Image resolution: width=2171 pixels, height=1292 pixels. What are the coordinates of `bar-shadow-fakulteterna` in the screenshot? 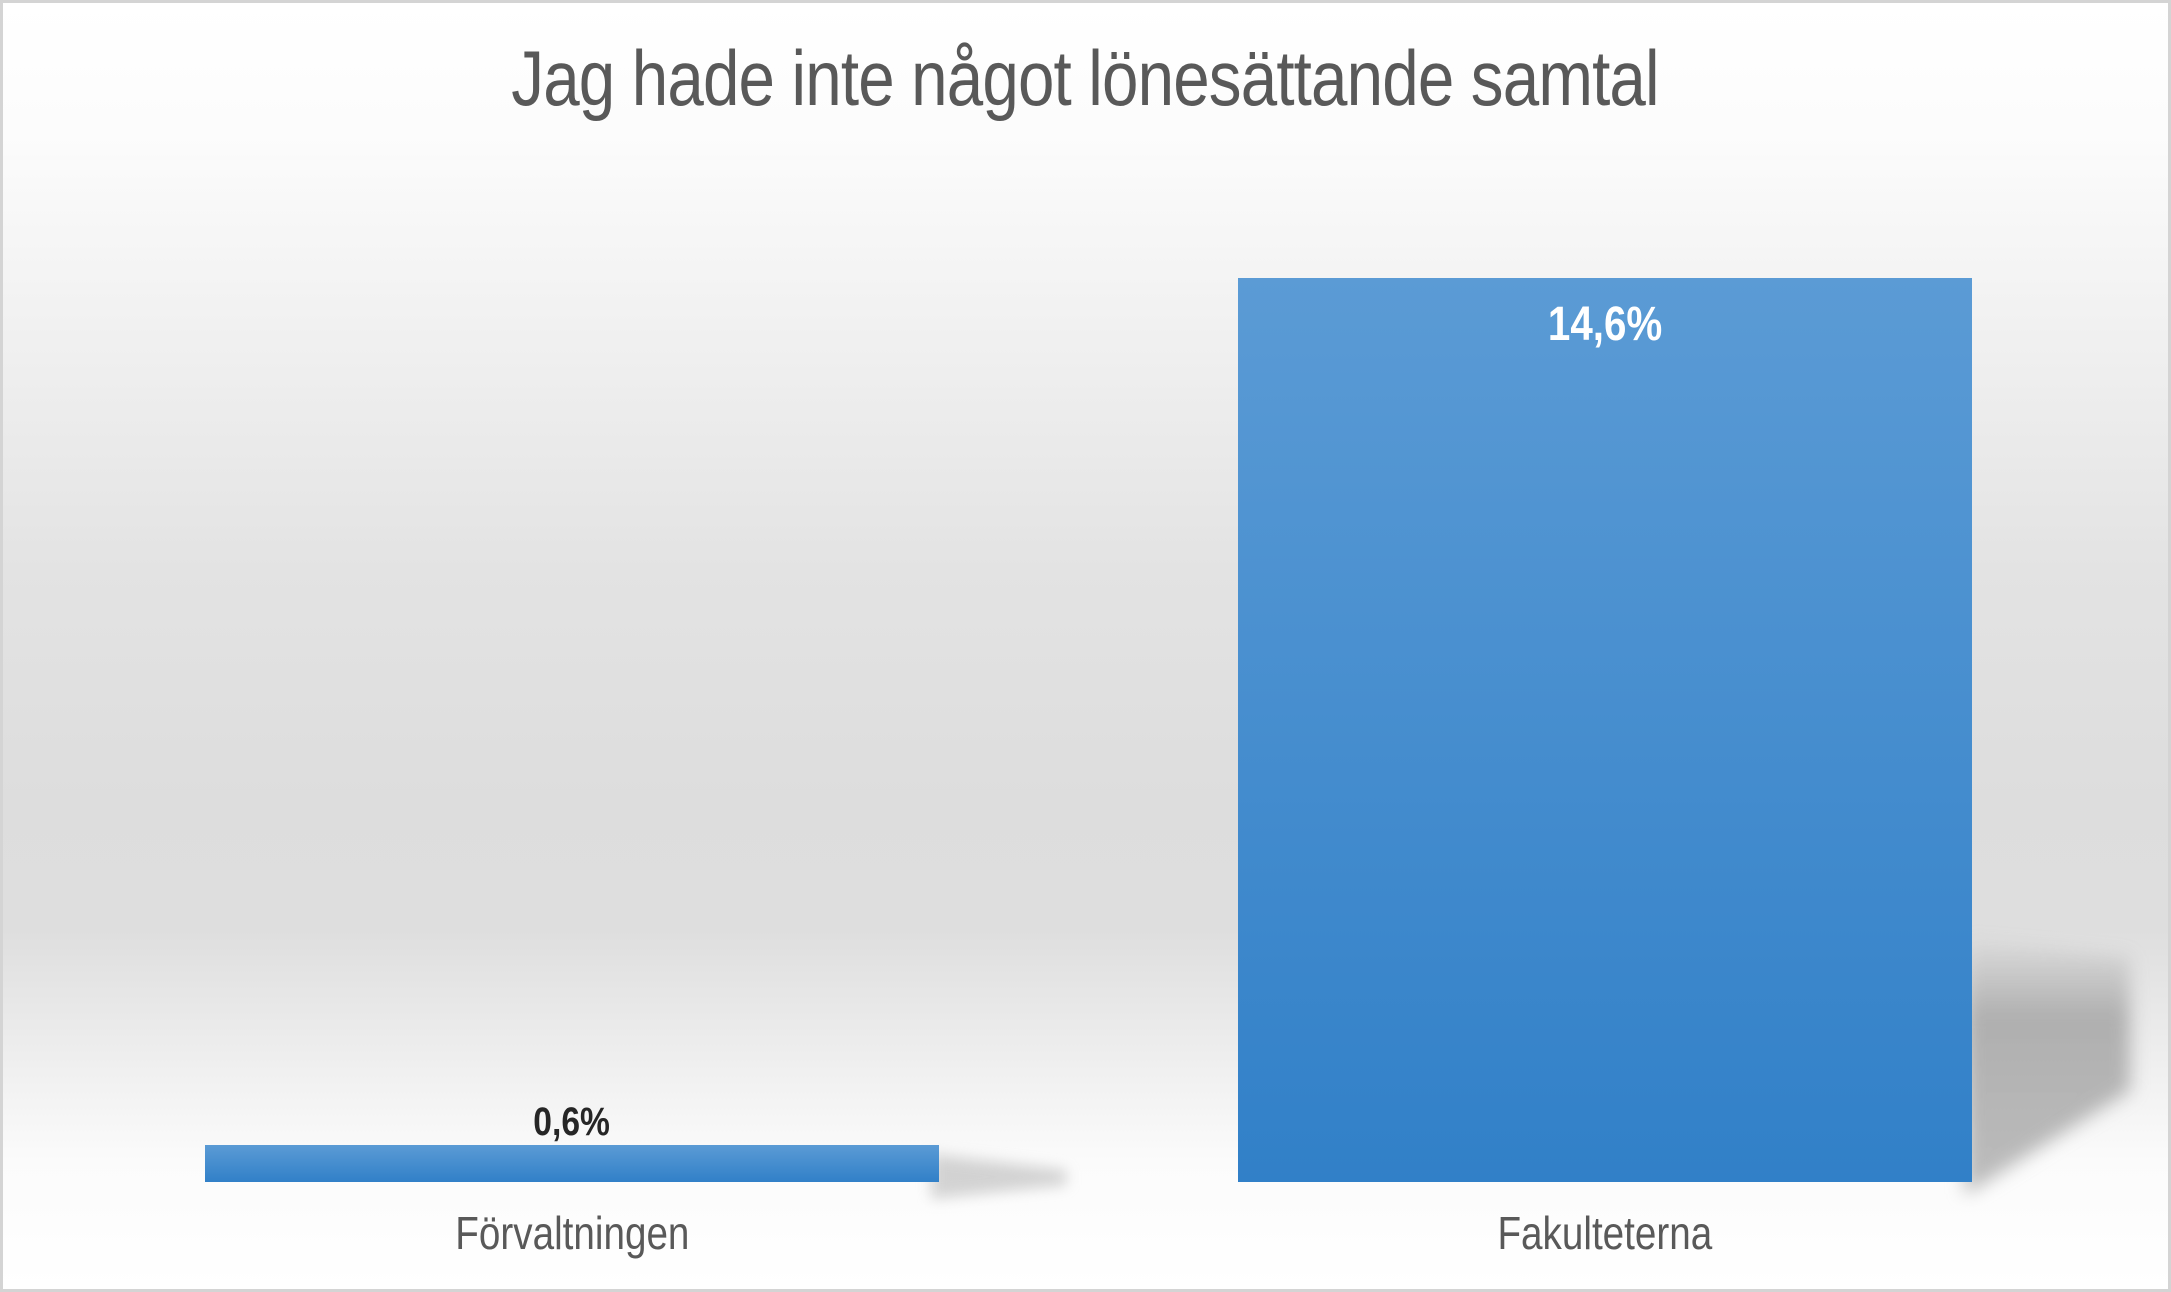 It's located at (2047, 1064).